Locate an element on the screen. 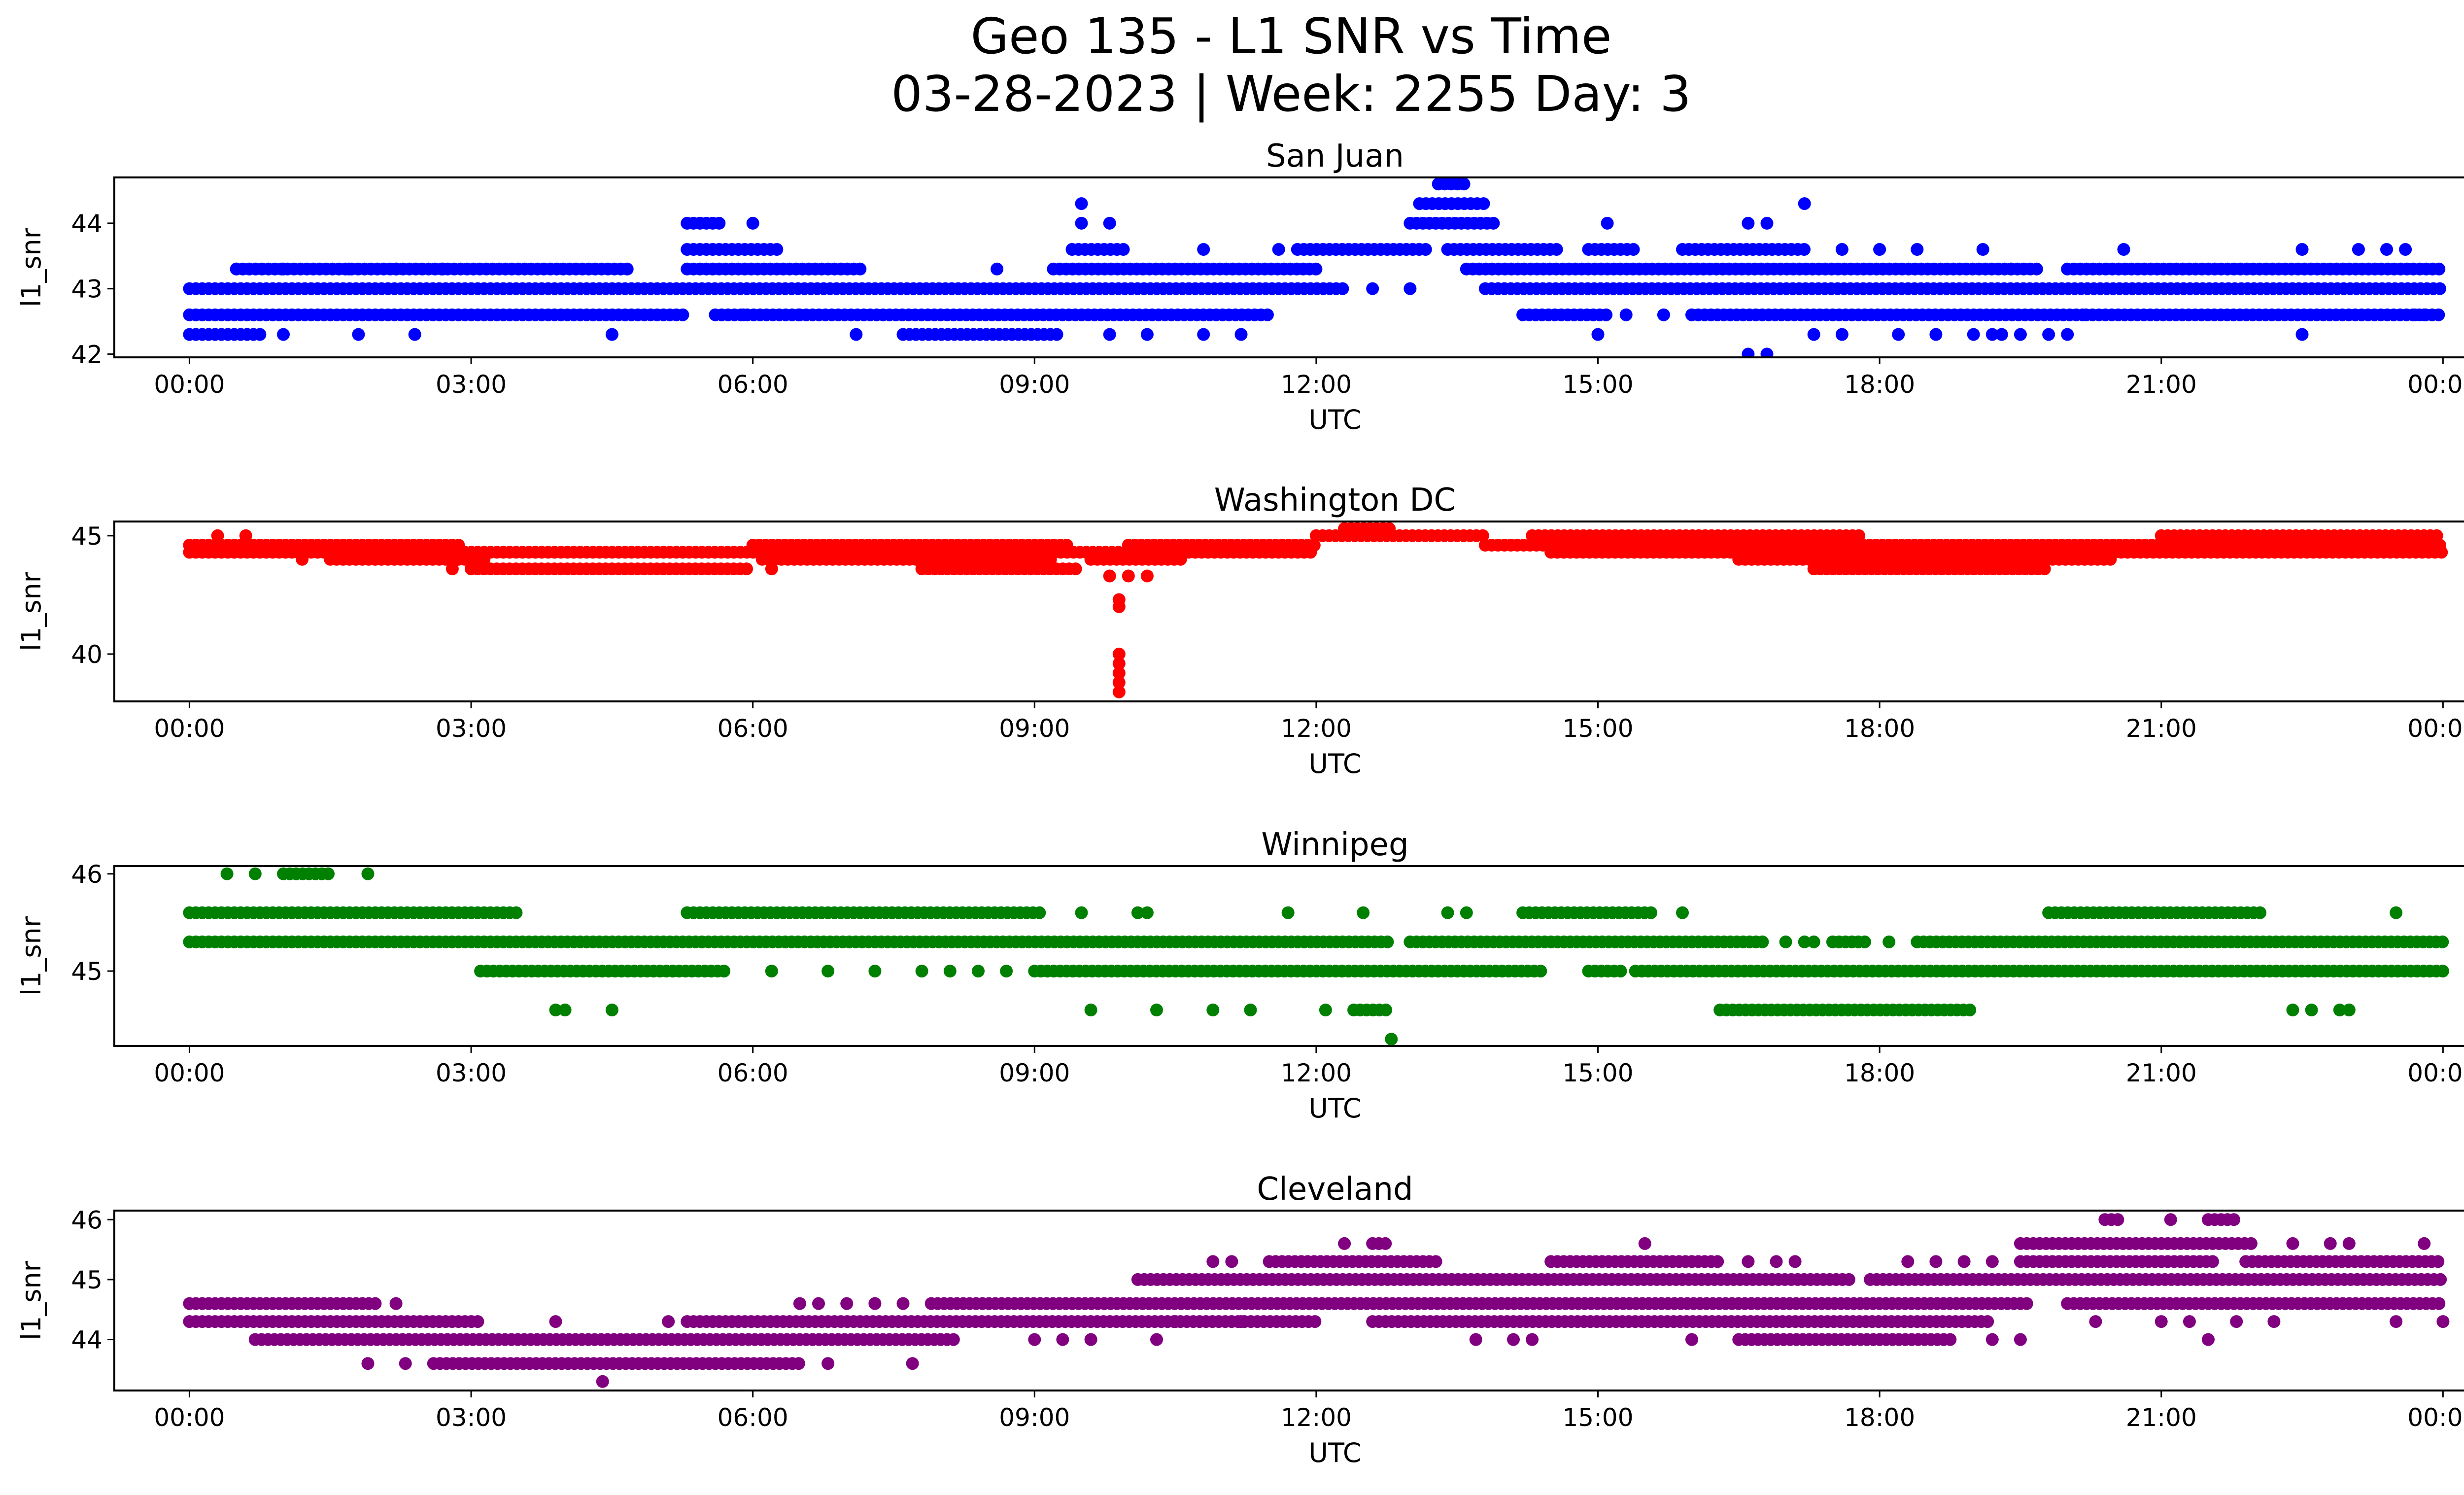  y-tick-label: 42 is located at coordinates (87, 354).